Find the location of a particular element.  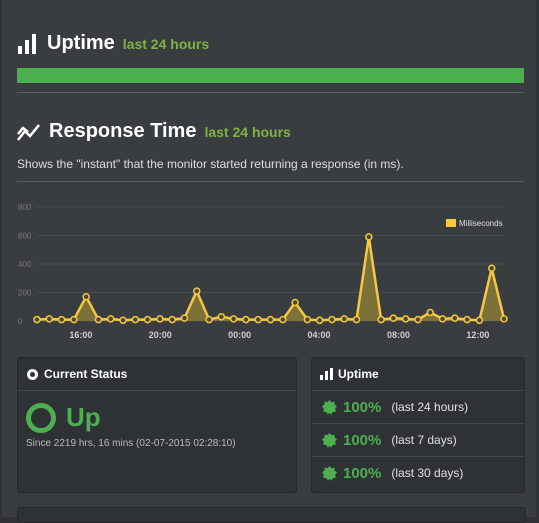

current-status-header: Current Status is located at coordinates (157, 374).